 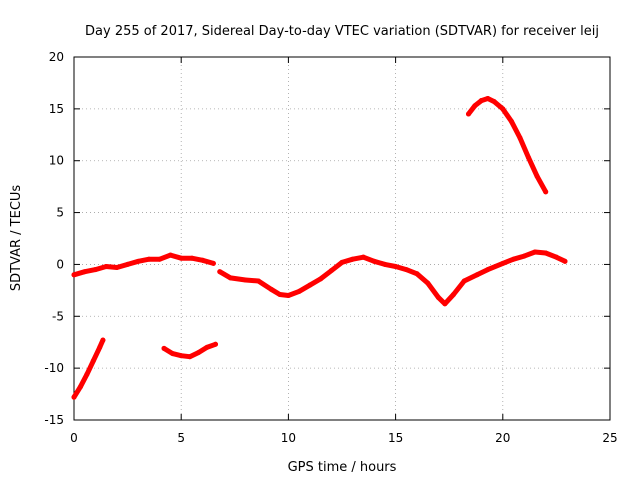 I want to click on x-axis-label: GPS time / hours, so click(x=342, y=467).